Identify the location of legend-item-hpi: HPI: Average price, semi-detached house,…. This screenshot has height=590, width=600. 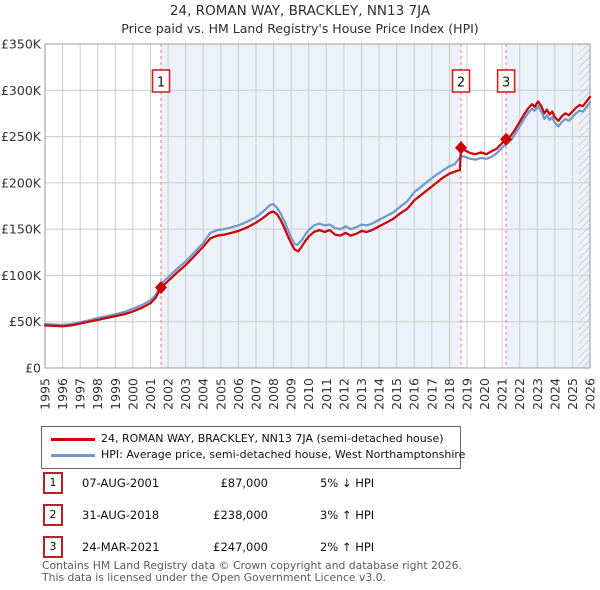
(253, 455).